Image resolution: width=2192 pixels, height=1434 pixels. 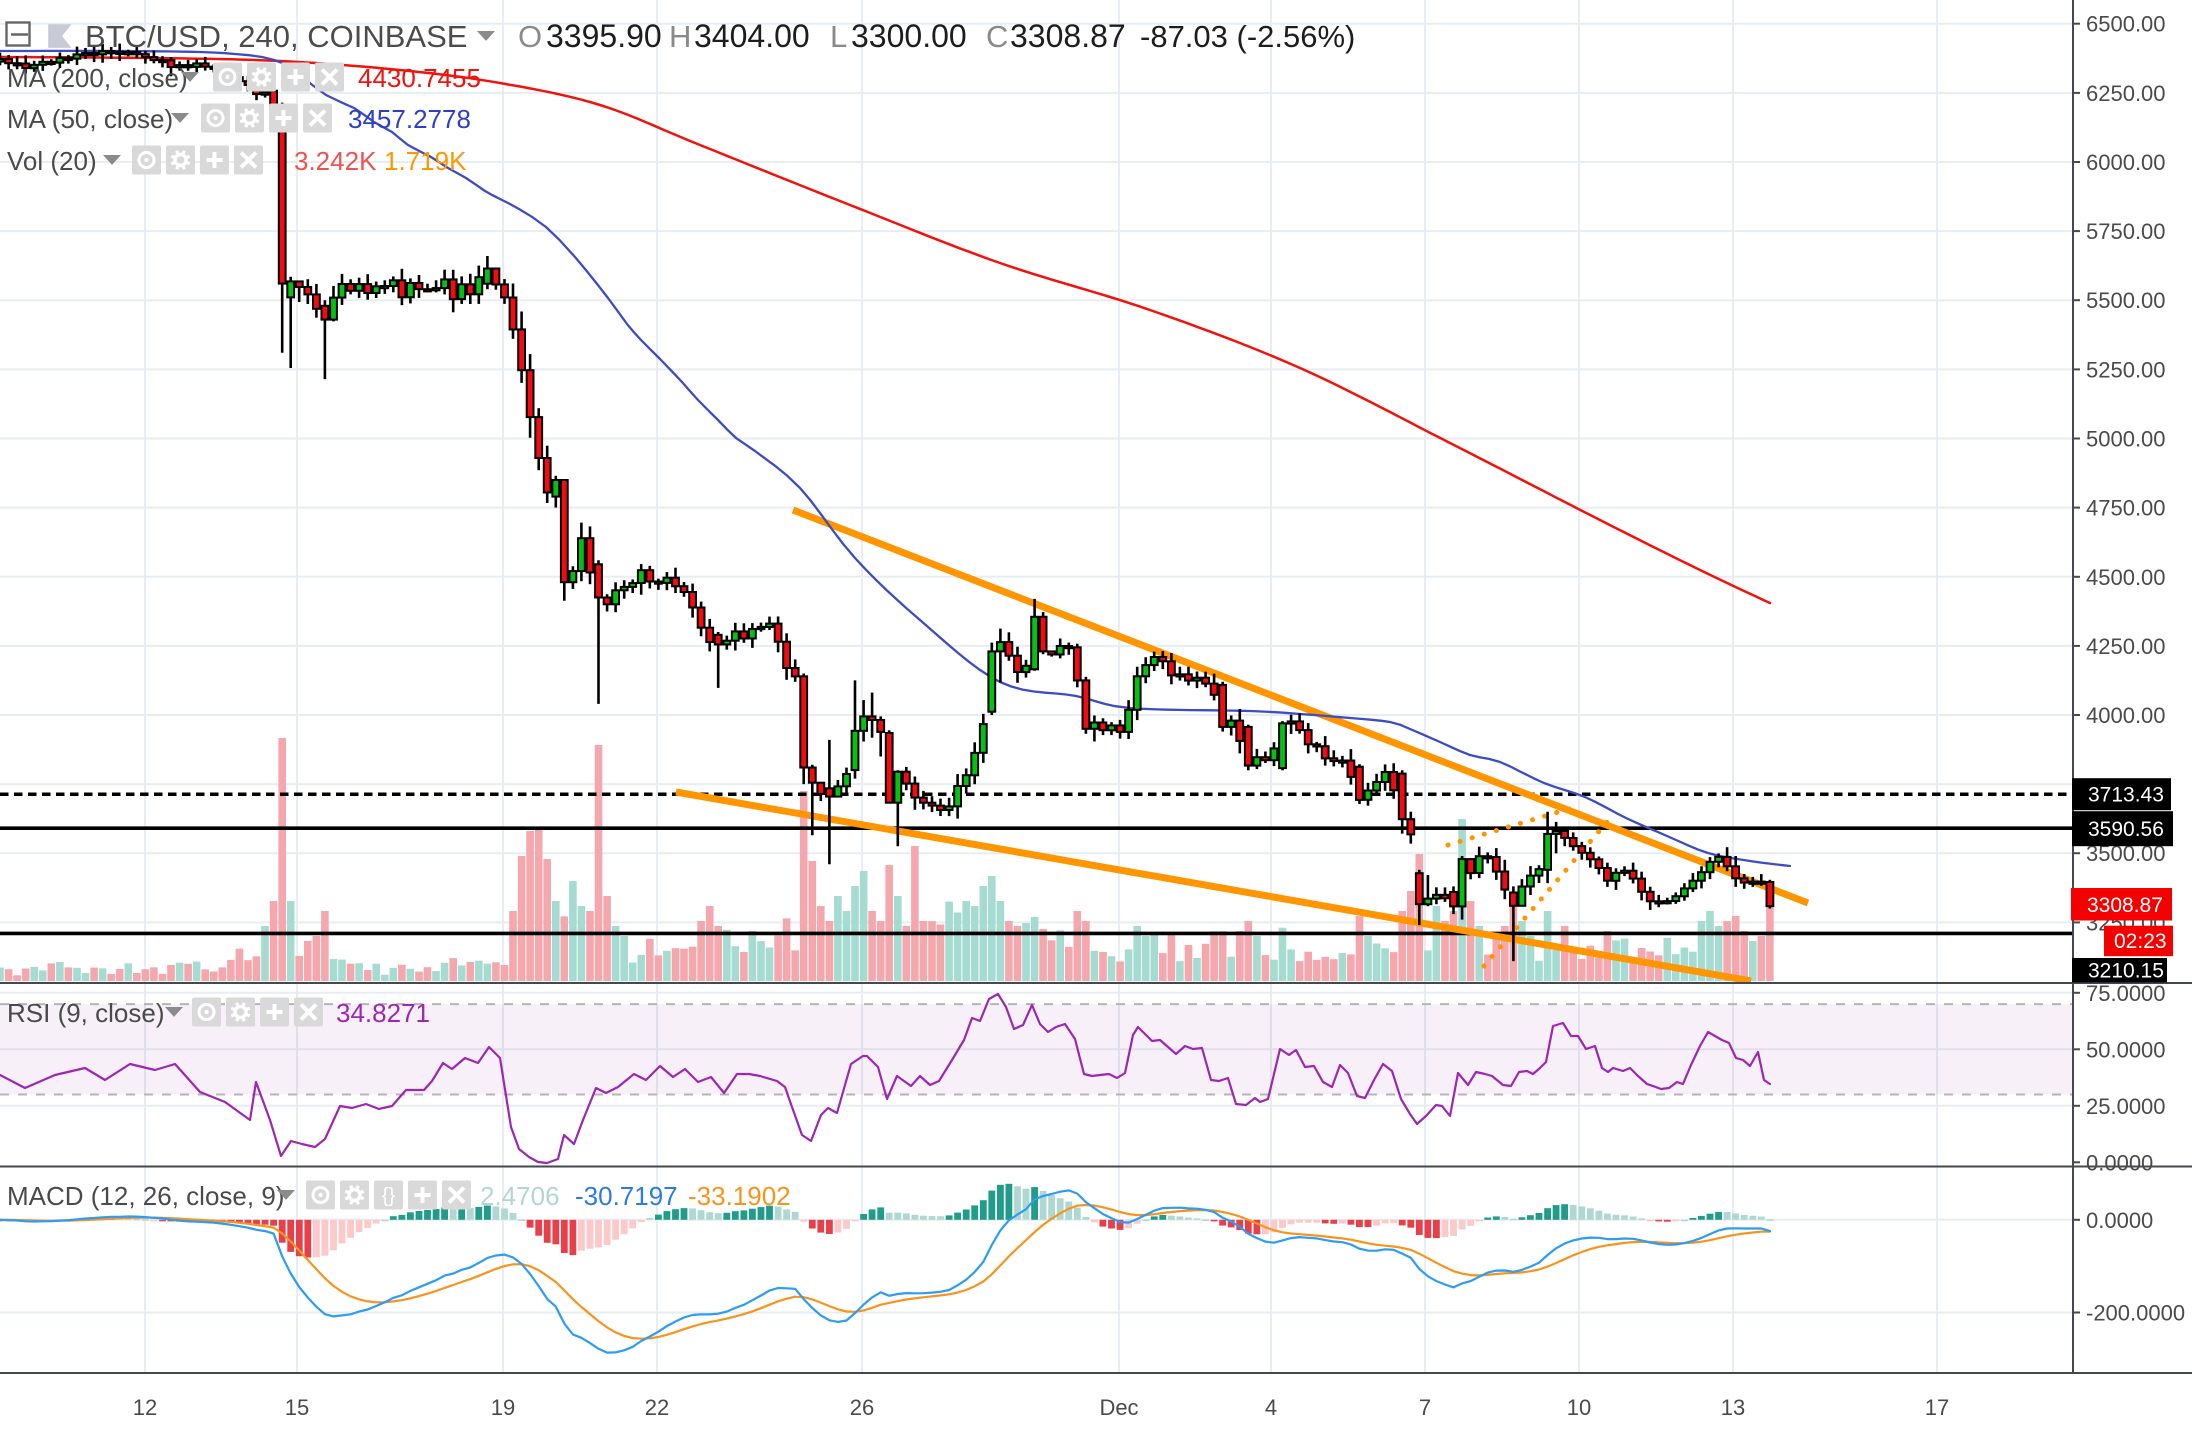 I want to click on svg-text: 02:23, so click(x=2140, y=941).